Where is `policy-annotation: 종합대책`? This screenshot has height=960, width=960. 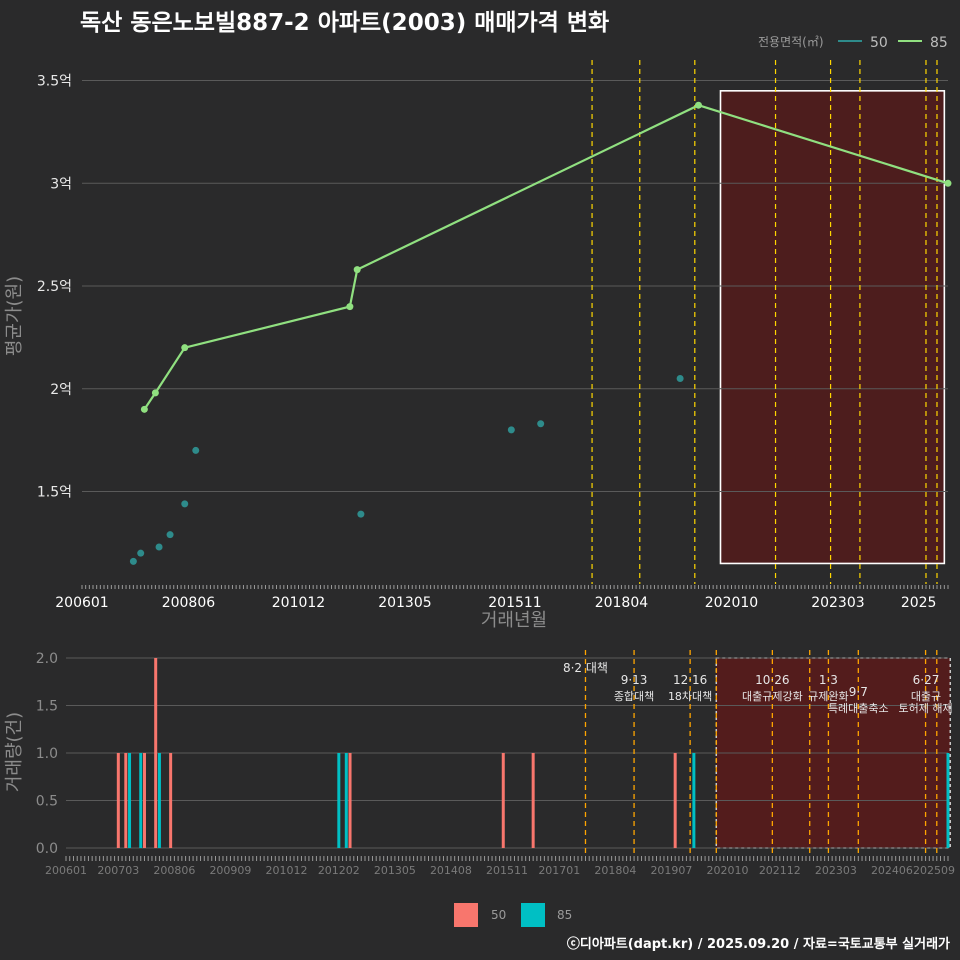
policy-annotation: 종합대책 is located at coordinates (634, 696).